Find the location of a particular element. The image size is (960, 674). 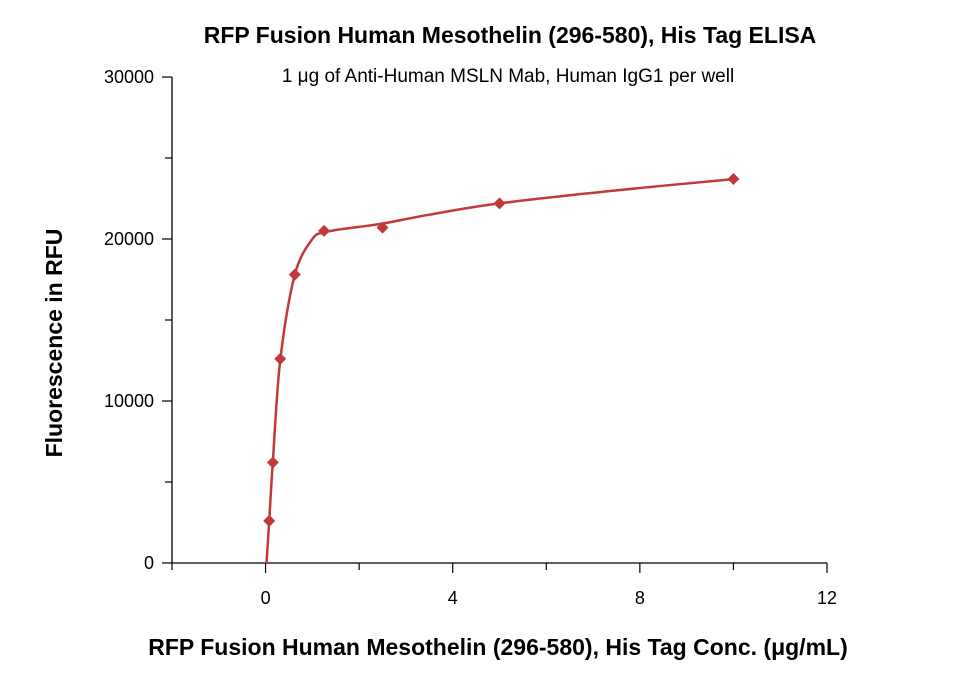

y-tick-label: 30000 is located at coordinates (129, 77).